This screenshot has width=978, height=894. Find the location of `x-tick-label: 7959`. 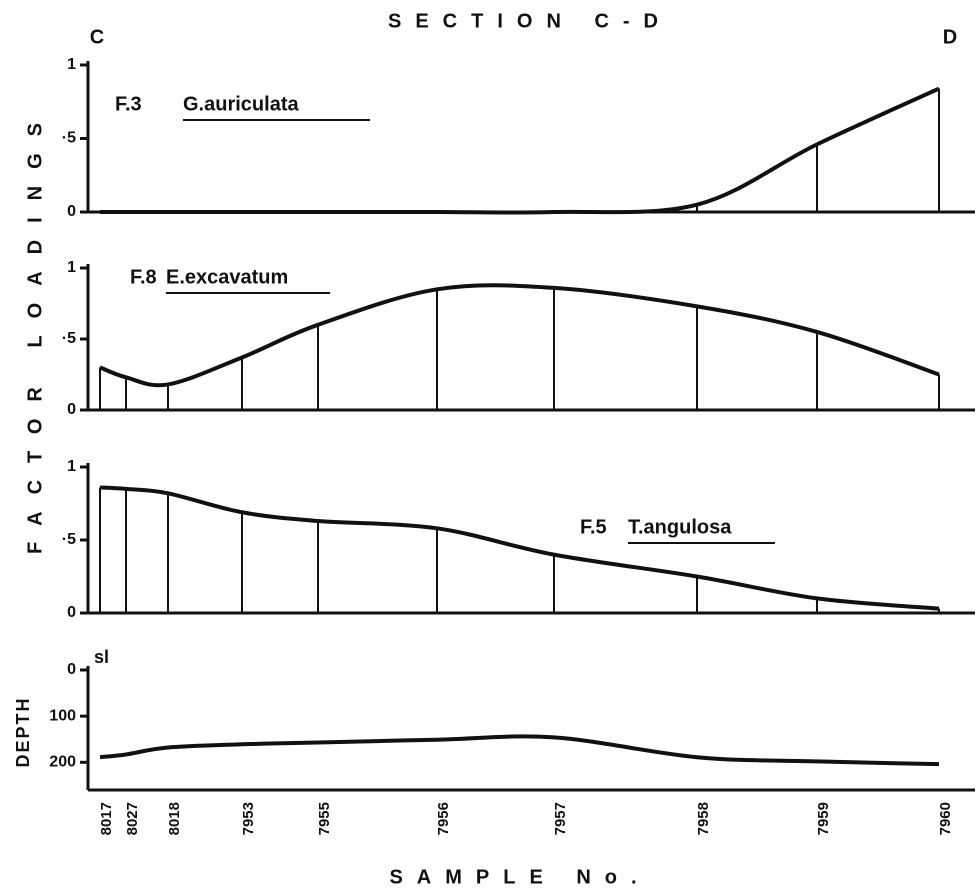

x-tick-label: 7959 is located at coordinates (823, 818).